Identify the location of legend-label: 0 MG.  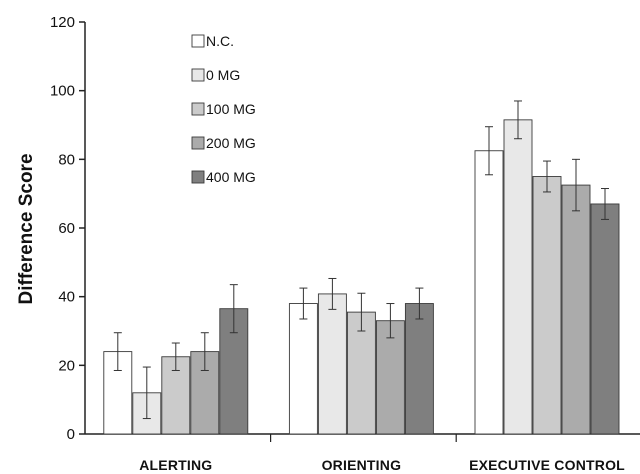
(223, 75).